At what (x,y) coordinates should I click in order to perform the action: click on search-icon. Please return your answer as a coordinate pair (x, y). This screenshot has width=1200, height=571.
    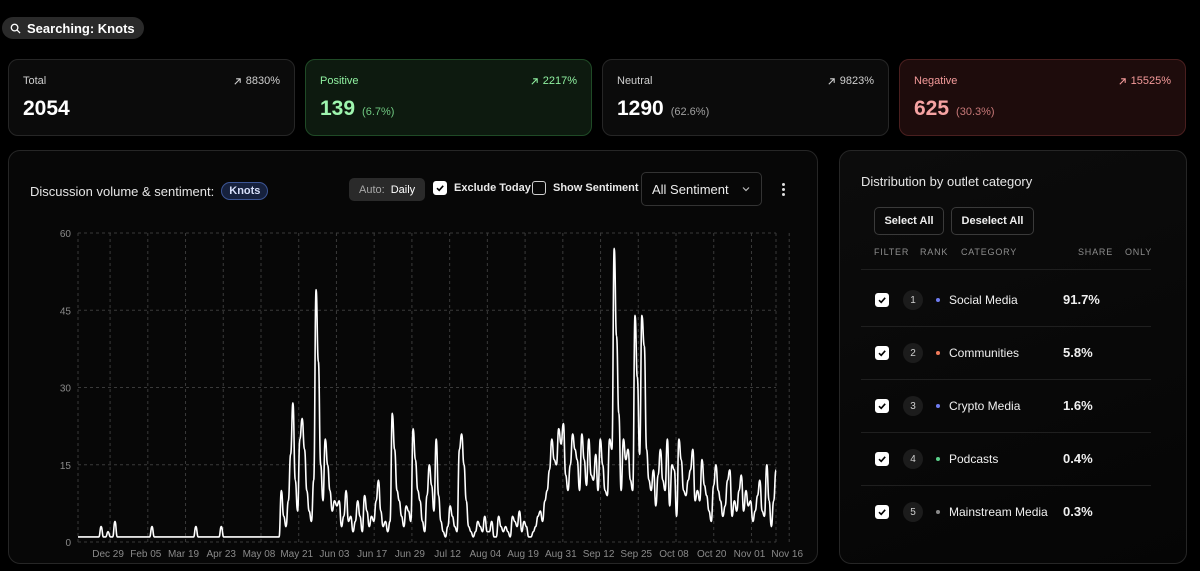
    Looking at the image, I should click on (15, 28).